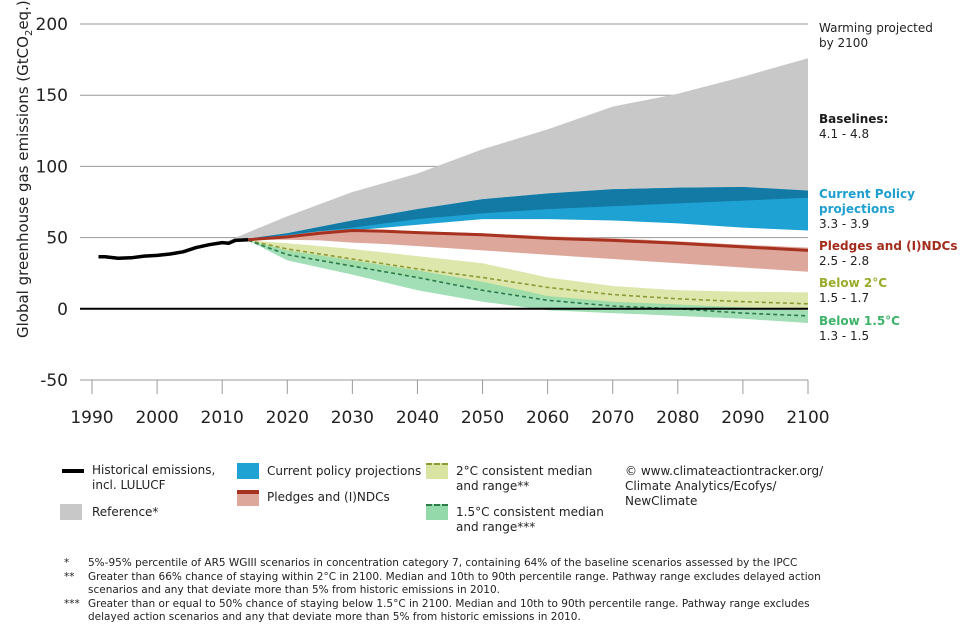  What do you see at coordinates (352, 418) in the screenshot?
I see `x-tick-label: 2030` at bounding box center [352, 418].